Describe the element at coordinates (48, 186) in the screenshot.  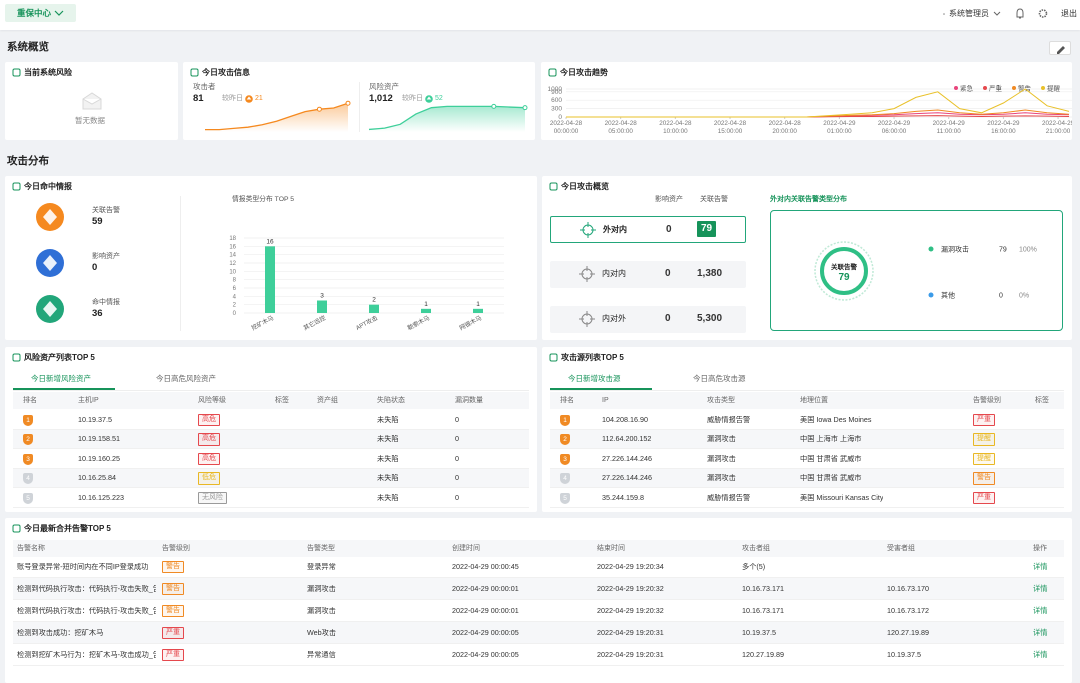
I see `card-title: 今日命中情报` at that location.